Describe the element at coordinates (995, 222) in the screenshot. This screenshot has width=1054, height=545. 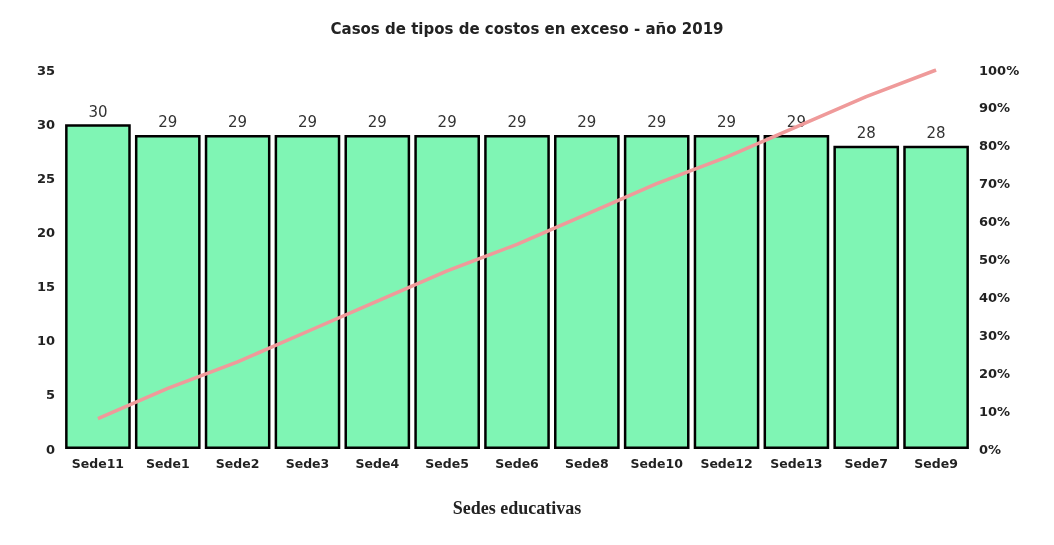
I see `y2-tick-label: 60%` at that location.